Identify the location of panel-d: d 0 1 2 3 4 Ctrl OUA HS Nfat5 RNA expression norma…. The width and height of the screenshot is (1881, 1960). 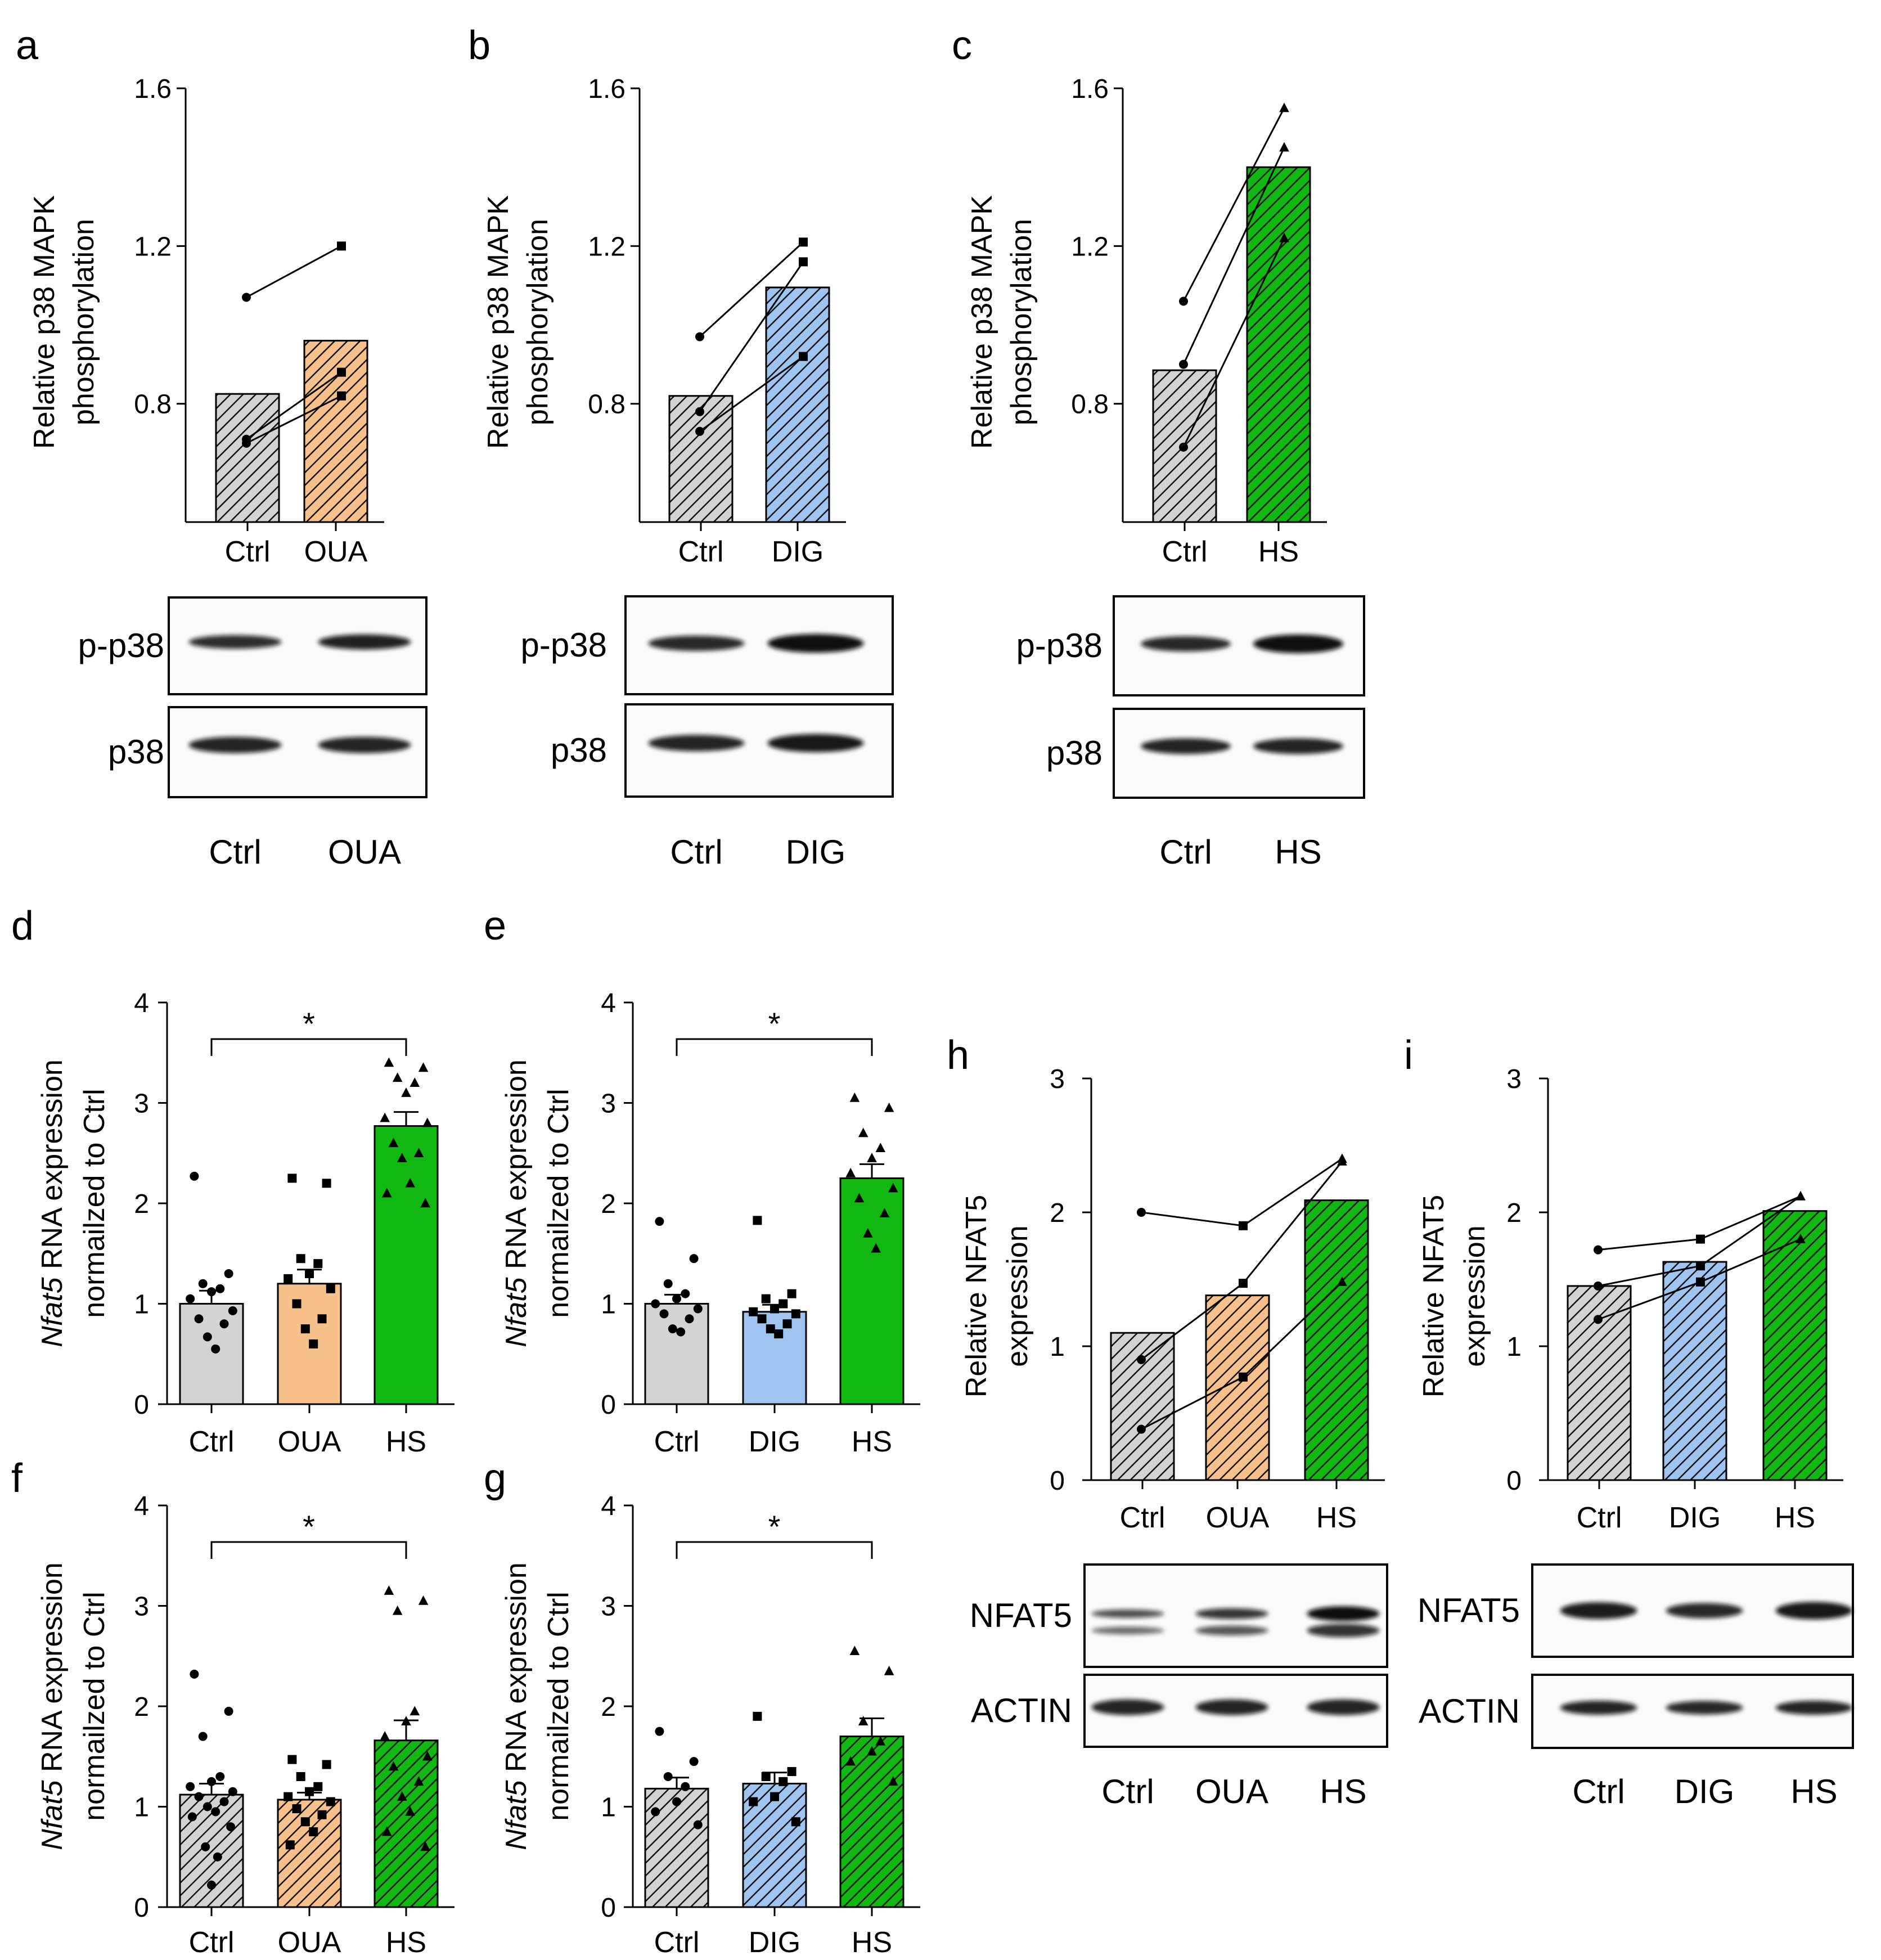
(232, 1180).